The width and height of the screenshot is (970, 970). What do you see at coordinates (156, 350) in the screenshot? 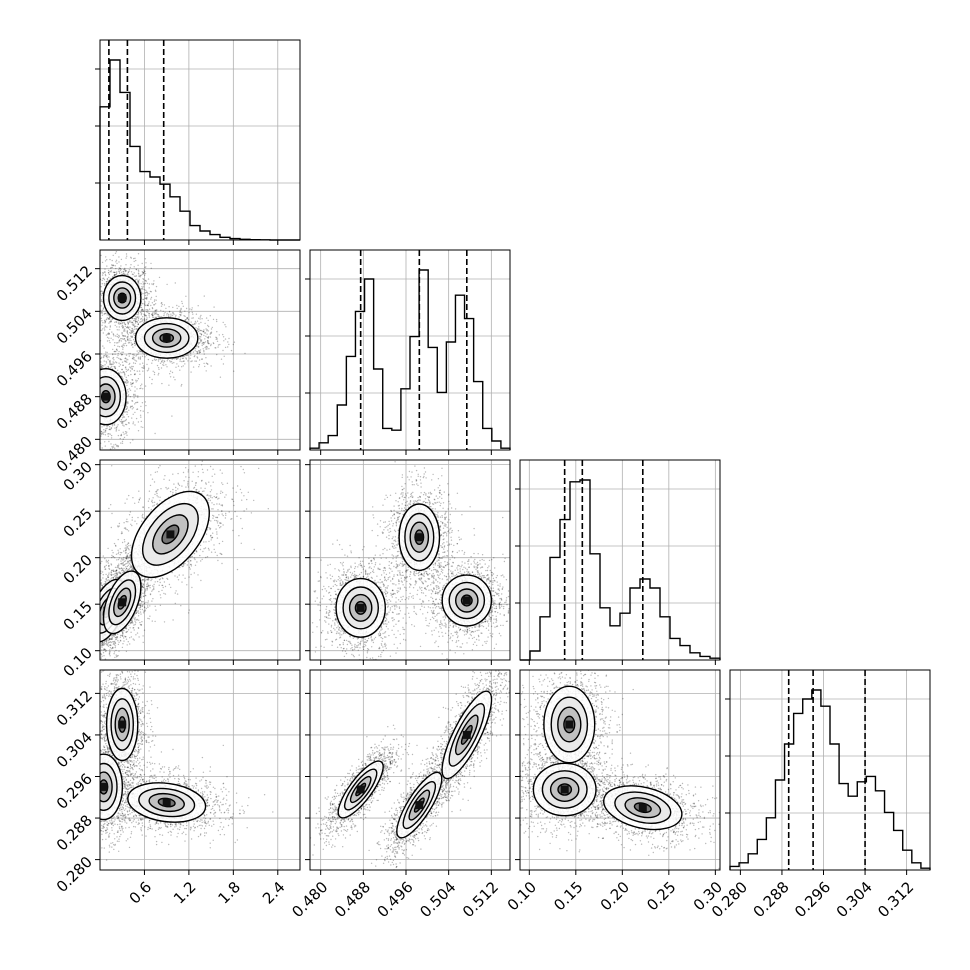
I see `panel-1_0-scatter` at bounding box center [156, 350].